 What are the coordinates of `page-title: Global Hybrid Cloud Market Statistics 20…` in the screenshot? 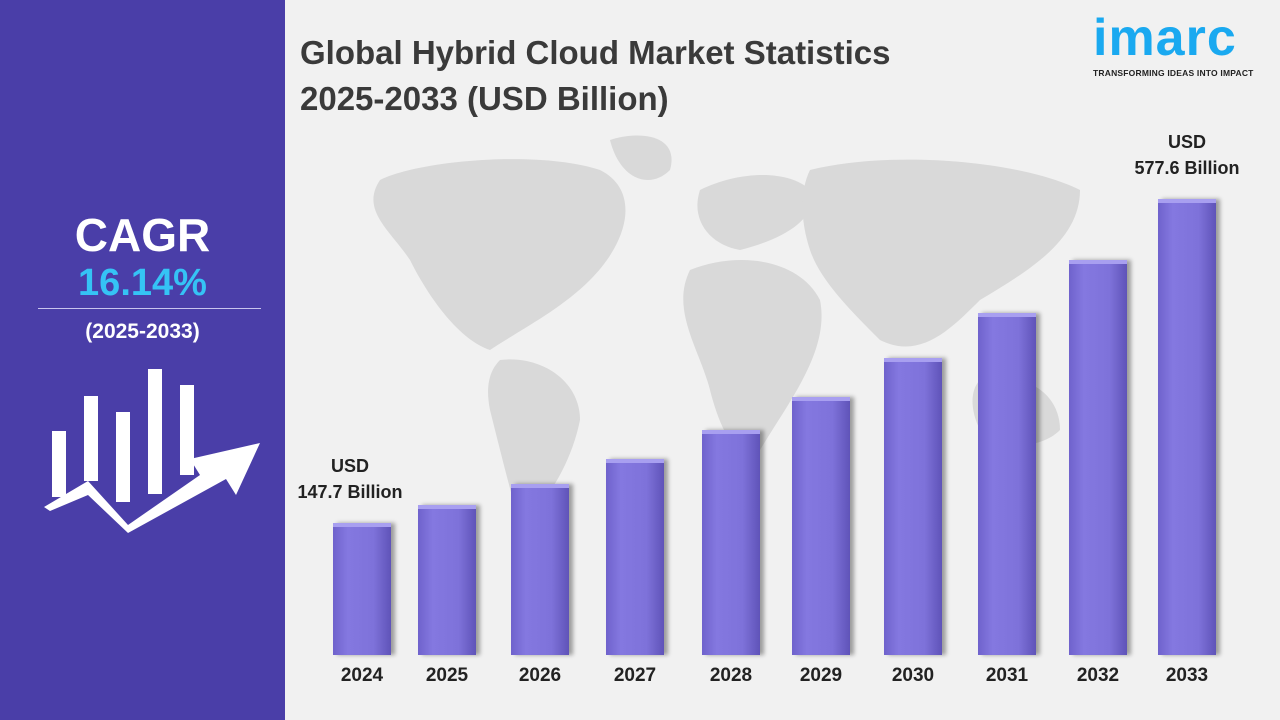 It's located at (595, 76).